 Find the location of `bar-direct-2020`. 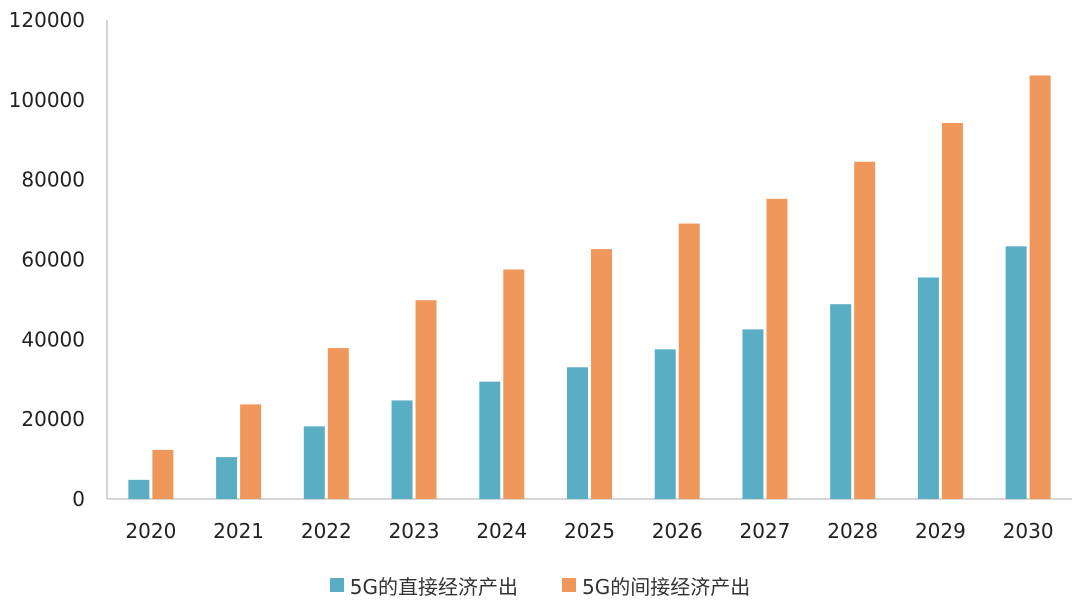

bar-direct-2020 is located at coordinates (139, 489).